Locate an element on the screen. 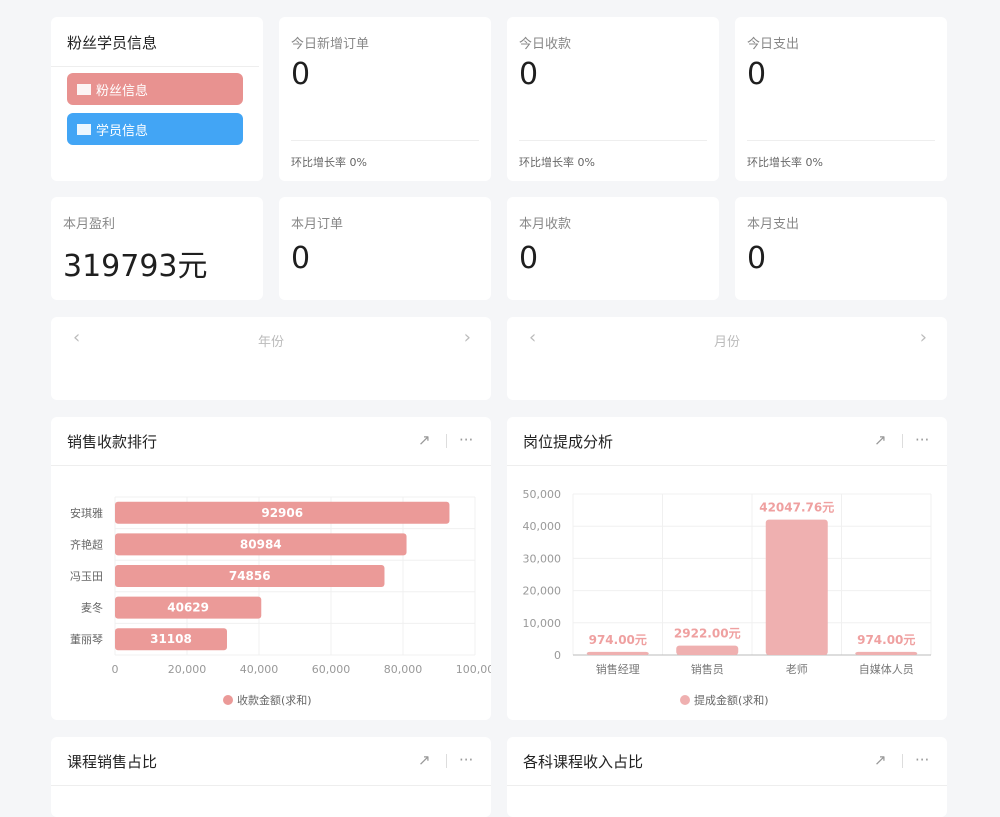 Image resolution: width=1000 pixels, height=817 pixels. fans-student-panel: 粉丝学员信息 粉丝信息 学员信息 is located at coordinates (157, 99).